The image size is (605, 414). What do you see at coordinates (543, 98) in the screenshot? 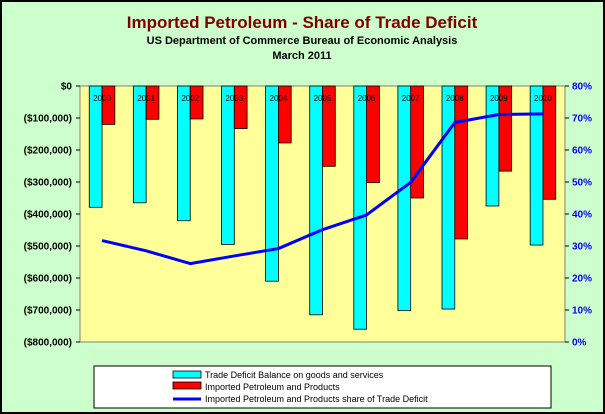
I see `category-label: 2010` at bounding box center [543, 98].